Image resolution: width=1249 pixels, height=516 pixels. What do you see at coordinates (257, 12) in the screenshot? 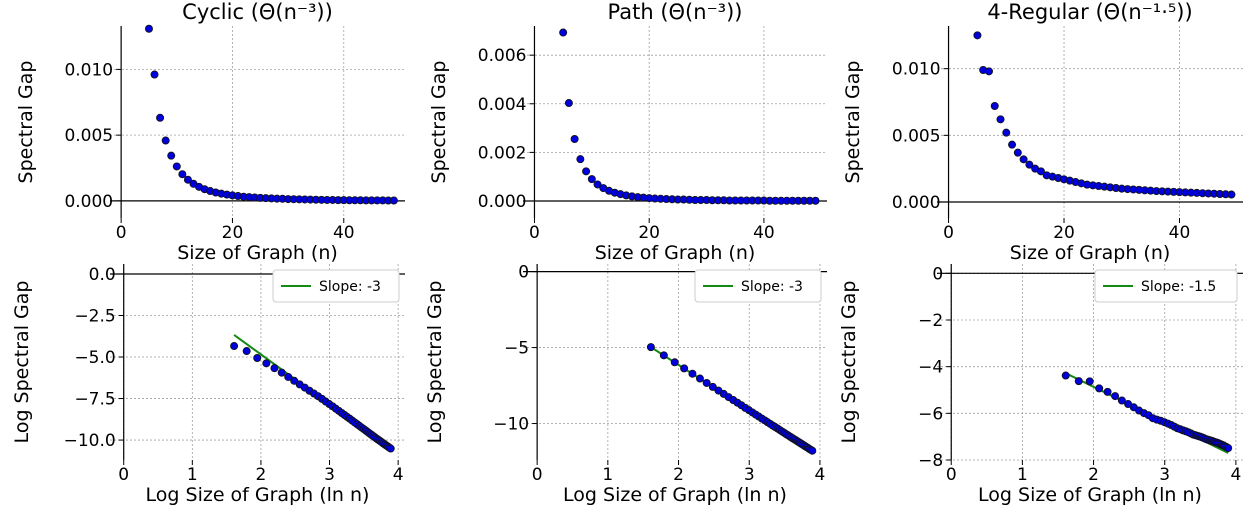
I see `chart-title: Cyclic (Θ(n⁻³))` at bounding box center [257, 12].